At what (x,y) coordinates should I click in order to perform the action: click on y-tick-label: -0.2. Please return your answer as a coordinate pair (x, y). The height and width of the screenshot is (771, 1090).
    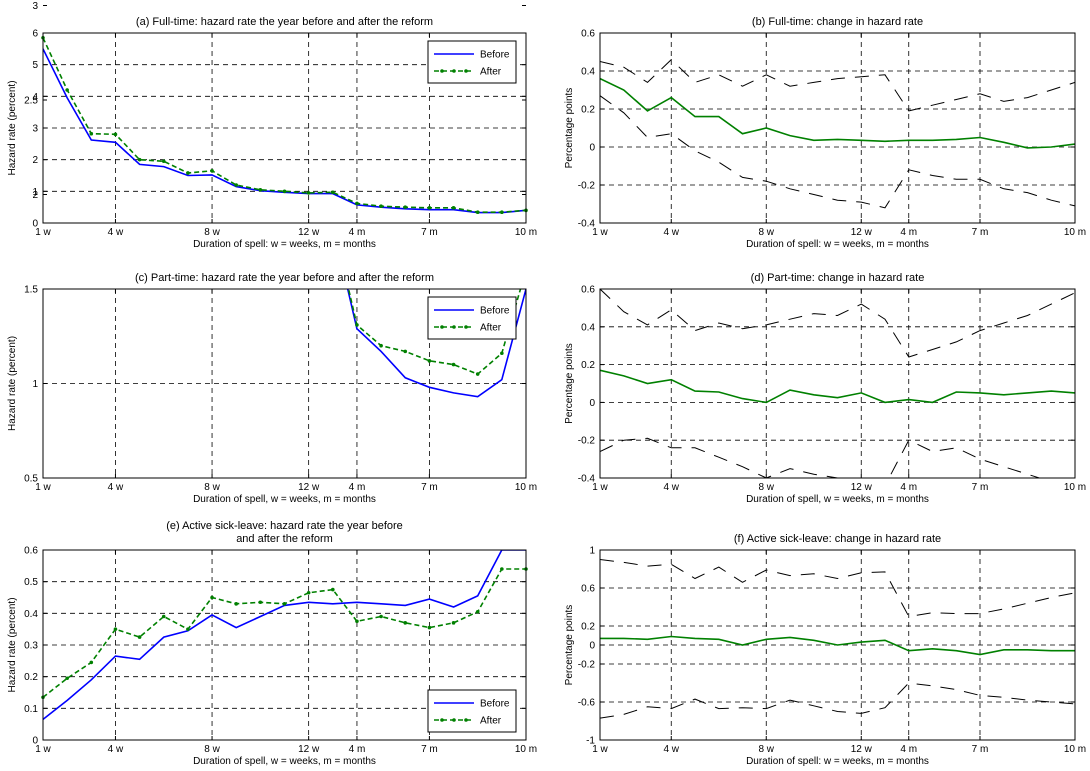
    Looking at the image, I should click on (587, 665).